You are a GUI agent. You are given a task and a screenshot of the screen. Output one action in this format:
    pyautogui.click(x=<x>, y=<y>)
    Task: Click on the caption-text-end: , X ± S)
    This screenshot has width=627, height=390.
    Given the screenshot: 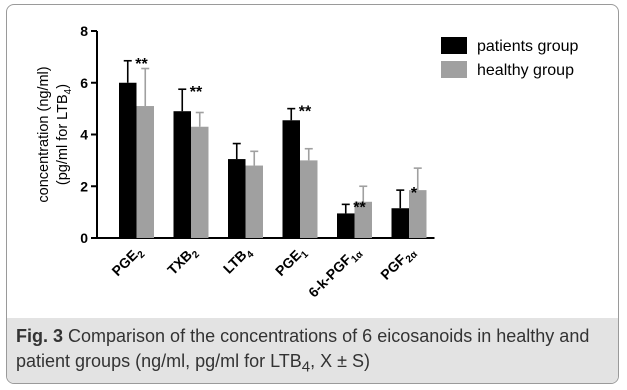 What is the action you would take?
    pyautogui.click(x=340, y=361)
    